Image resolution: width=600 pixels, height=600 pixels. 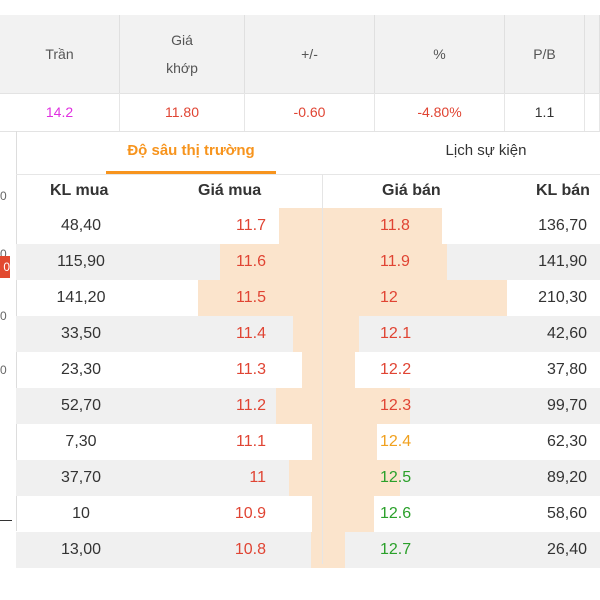 What do you see at coordinates (567, 334) in the screenshot?
I see `ask-volume: 42,60` at bounding box center [567, 334].